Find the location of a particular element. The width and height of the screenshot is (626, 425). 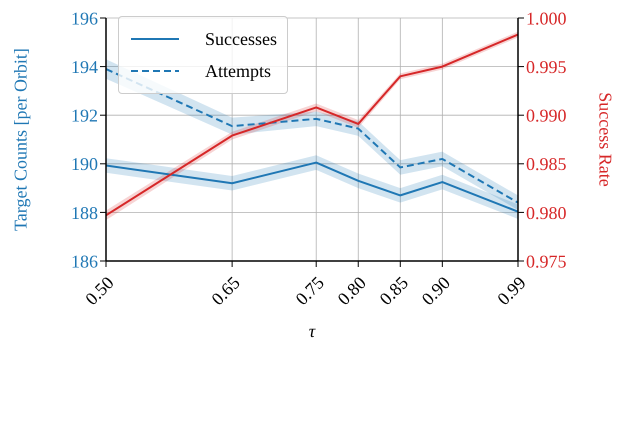

line-series is located at coordinates (312, 187).